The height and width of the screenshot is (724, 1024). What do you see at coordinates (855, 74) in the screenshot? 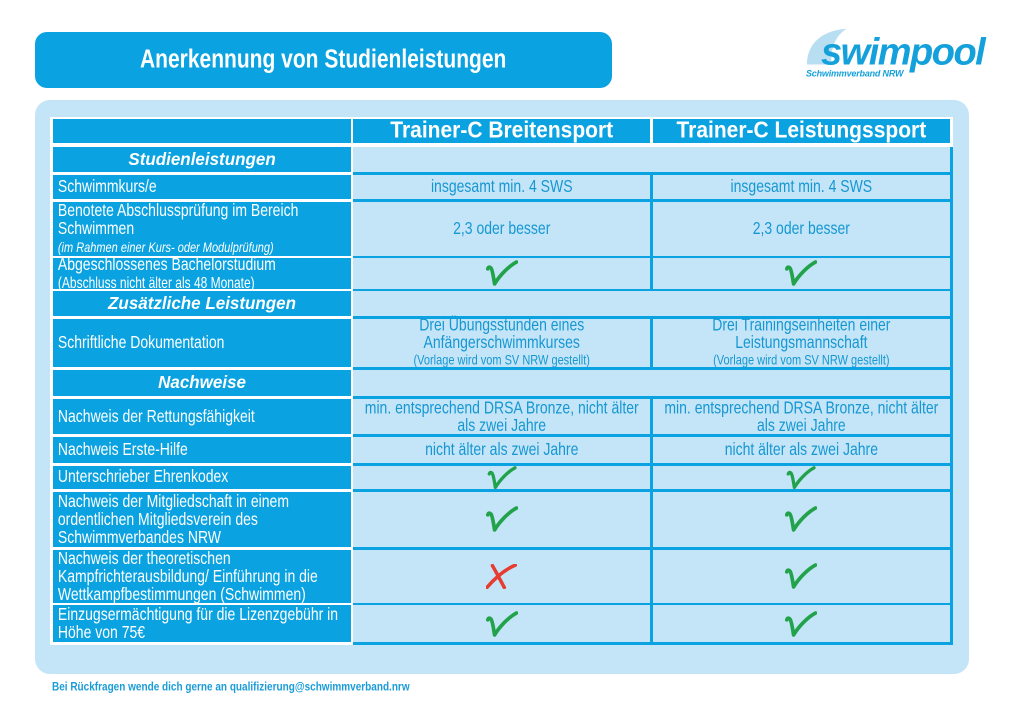
I see `svg-text: Schwimmverband NRW` at bounding box center [855, 74].